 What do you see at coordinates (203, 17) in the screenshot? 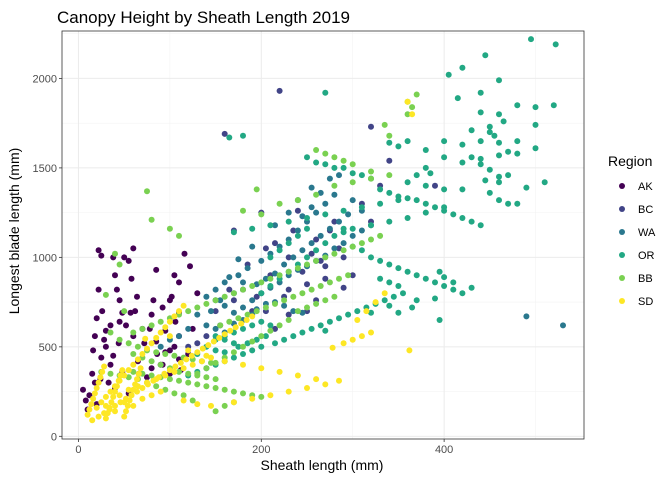
I see `chart-title: Canopy Height by Sheath Length 2019` at bounding box center [203, 17].